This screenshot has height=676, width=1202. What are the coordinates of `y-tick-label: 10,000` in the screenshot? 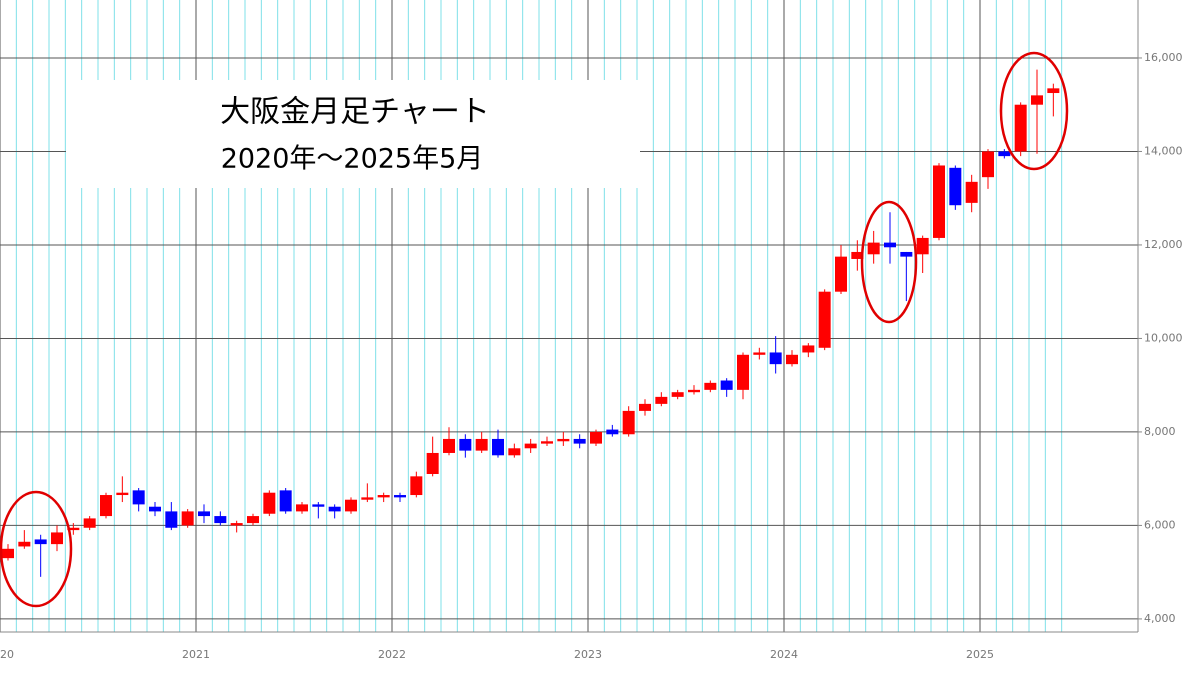 It's located at (1163, 337).